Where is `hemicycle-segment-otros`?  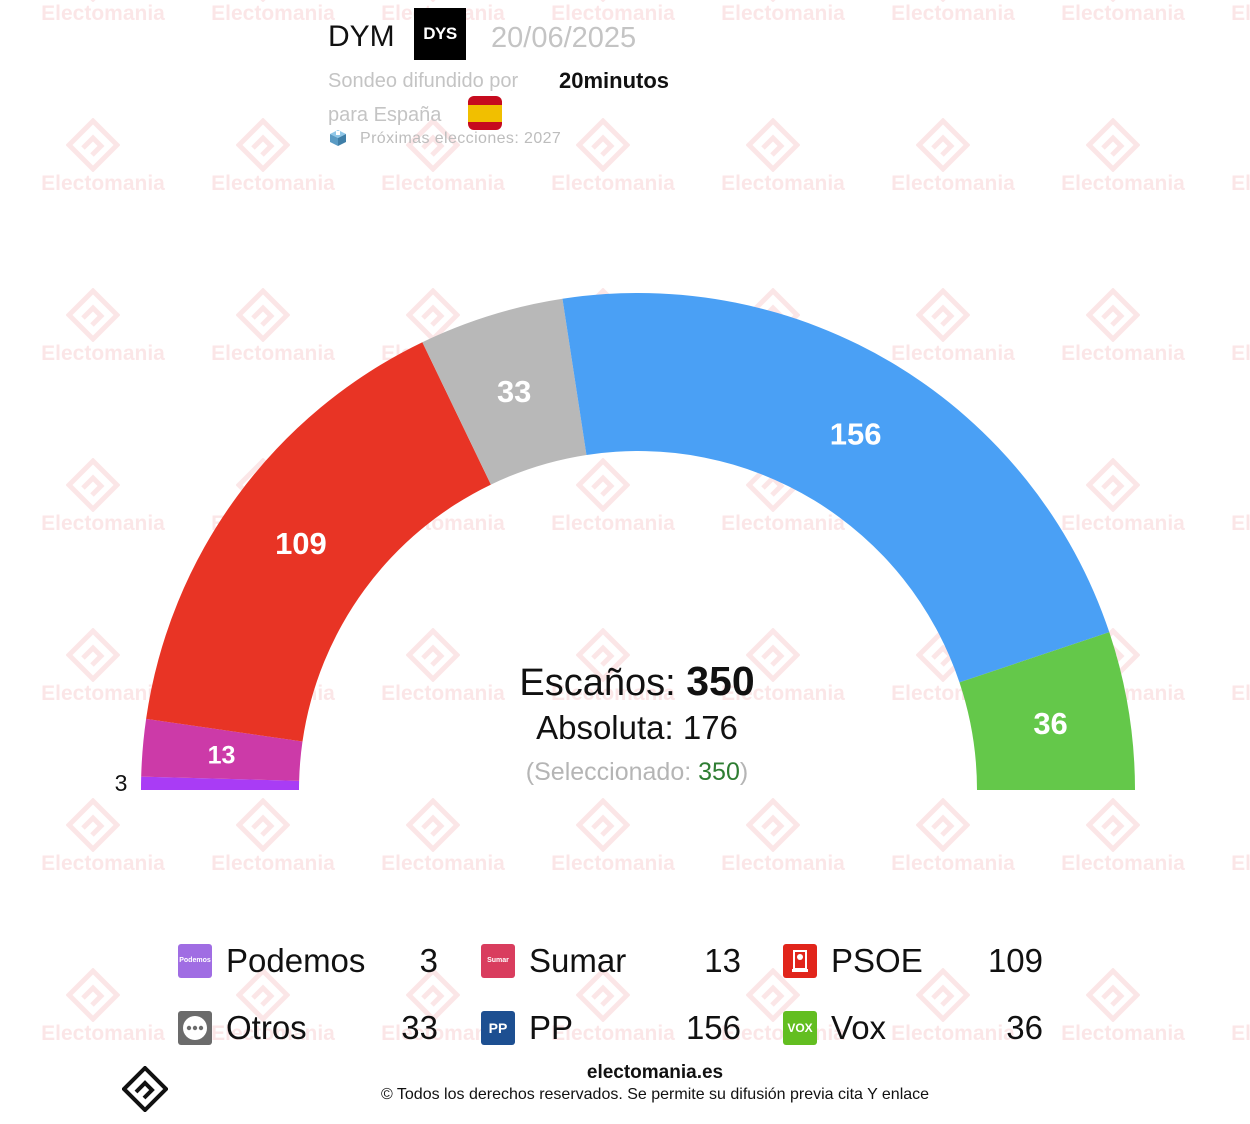 hemicycle-segment-otros is located at coordinates (504, 391).